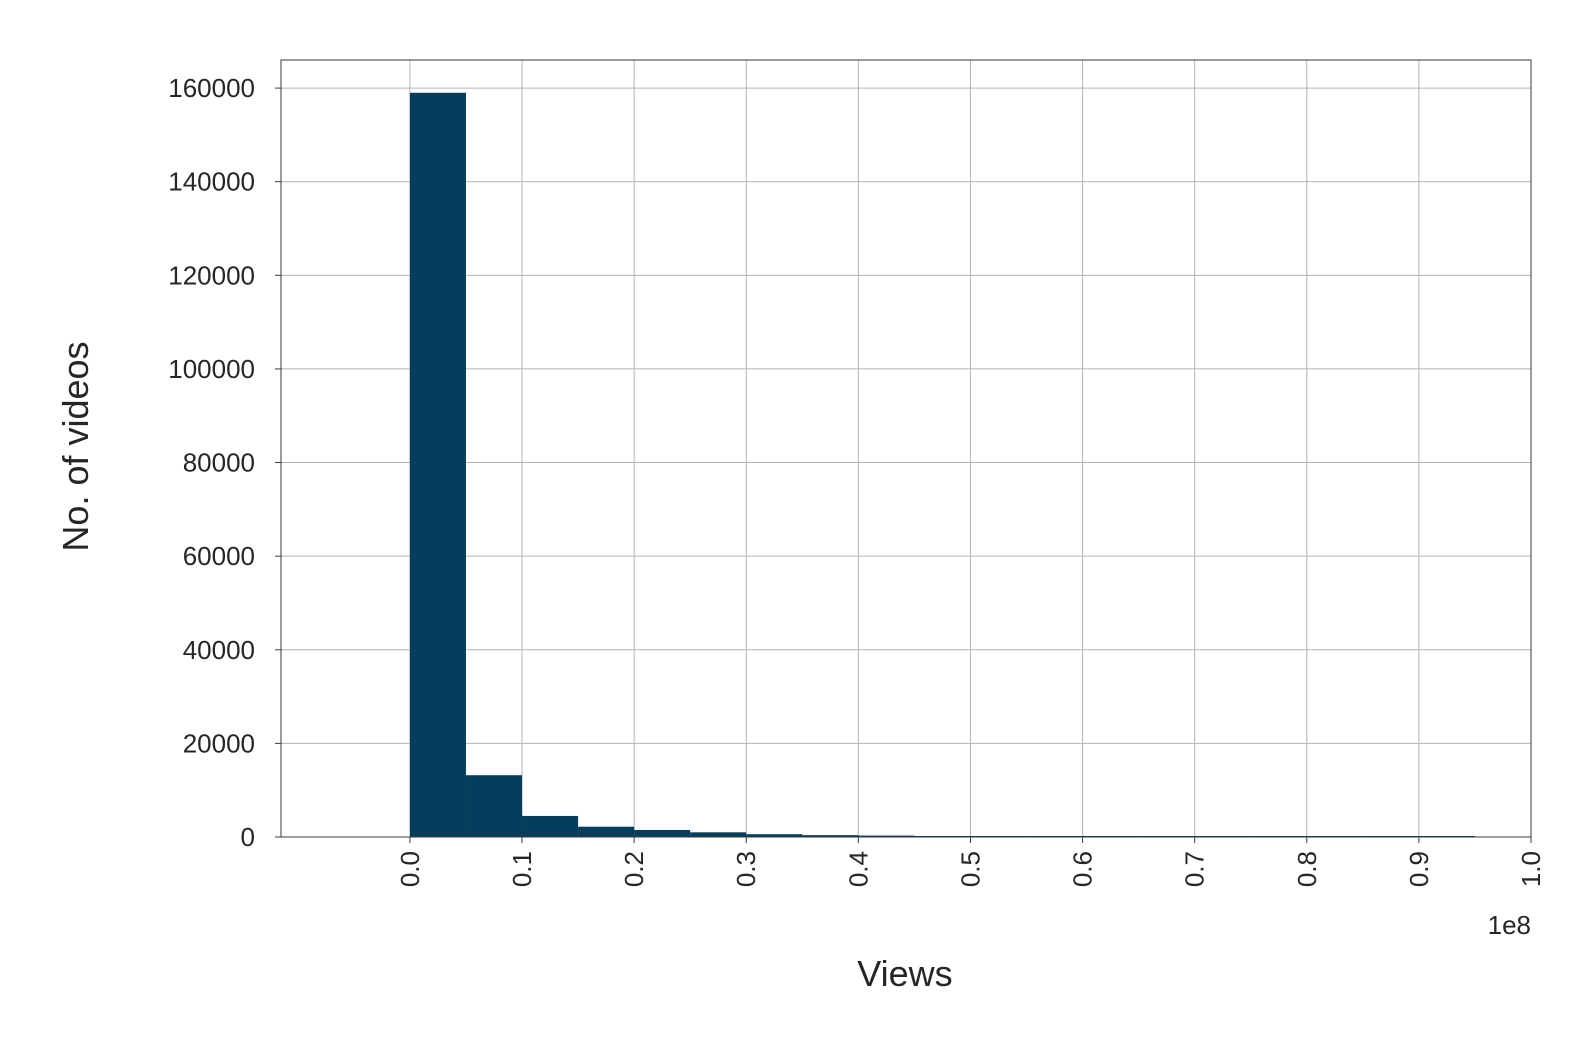 The width and height of the screenshot is (1594, 1050). Describe the element at coordinates (219, 463) in the screenshot. I see `y-tick-label: 80000` at that location.